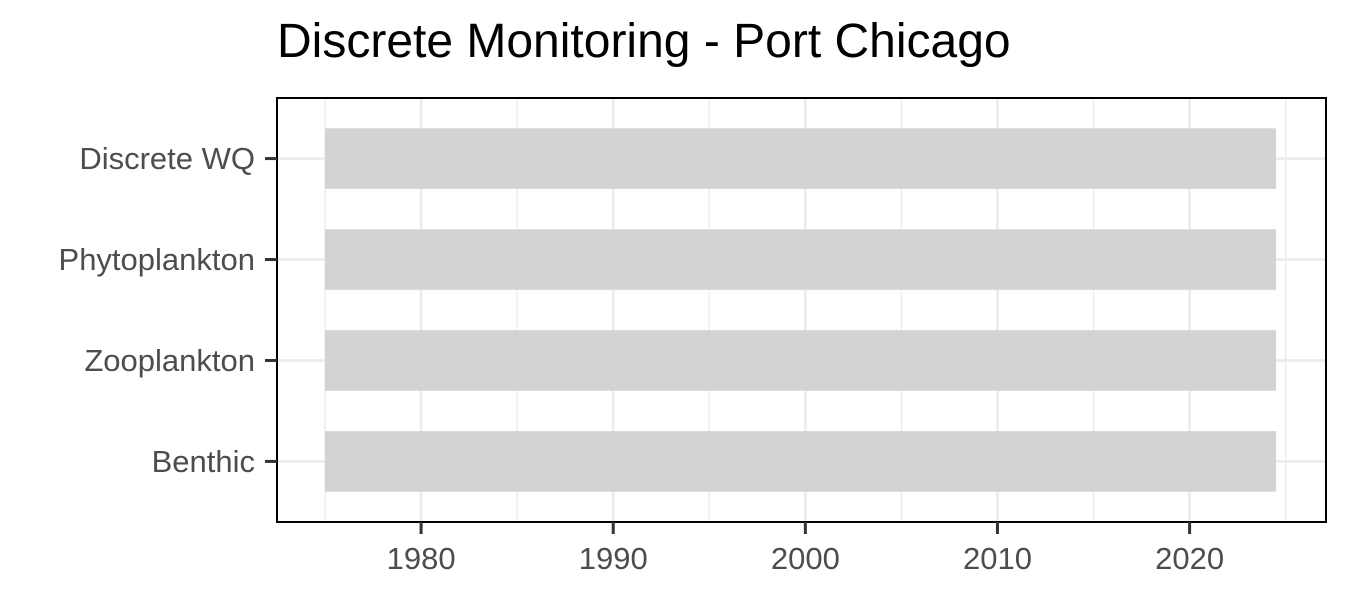 This screenshot has width=1350, height=600. What do you see at coordinates (169, 360) in the screenshot?
I see `y-tick-label: Zooplankton` at bounding box center [169, 360].